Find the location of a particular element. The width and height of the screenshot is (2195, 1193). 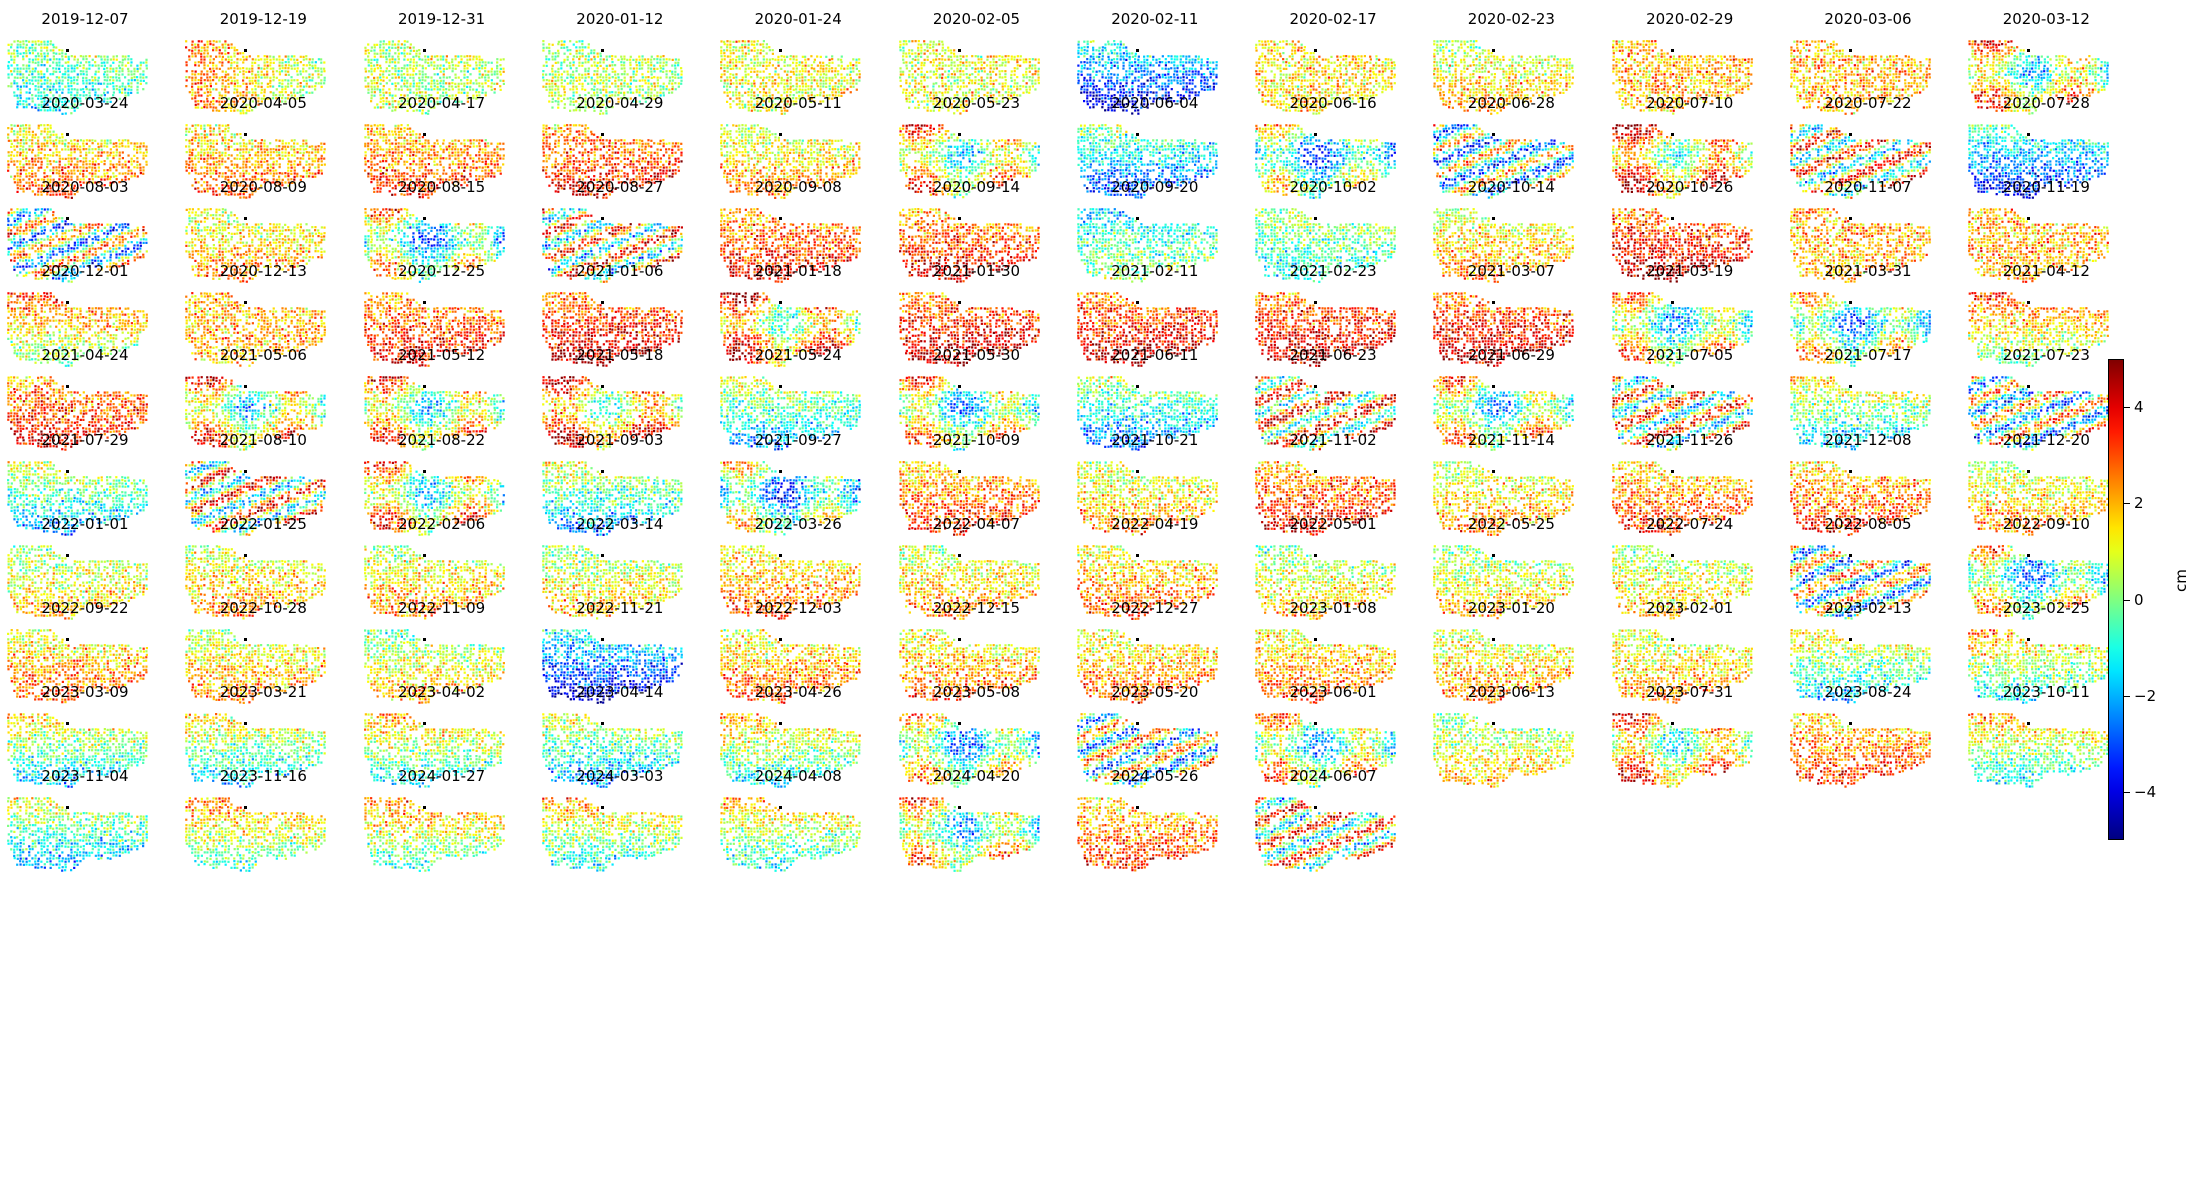

panel-date-title: 2022-09-22 is located at coordinates (85, 608).